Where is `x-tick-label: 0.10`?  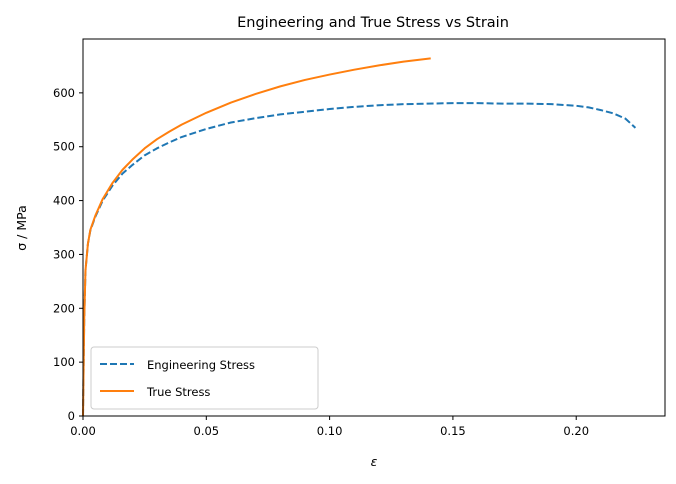 x-tick-label: 0.10 is located at coordinates (330, 431).